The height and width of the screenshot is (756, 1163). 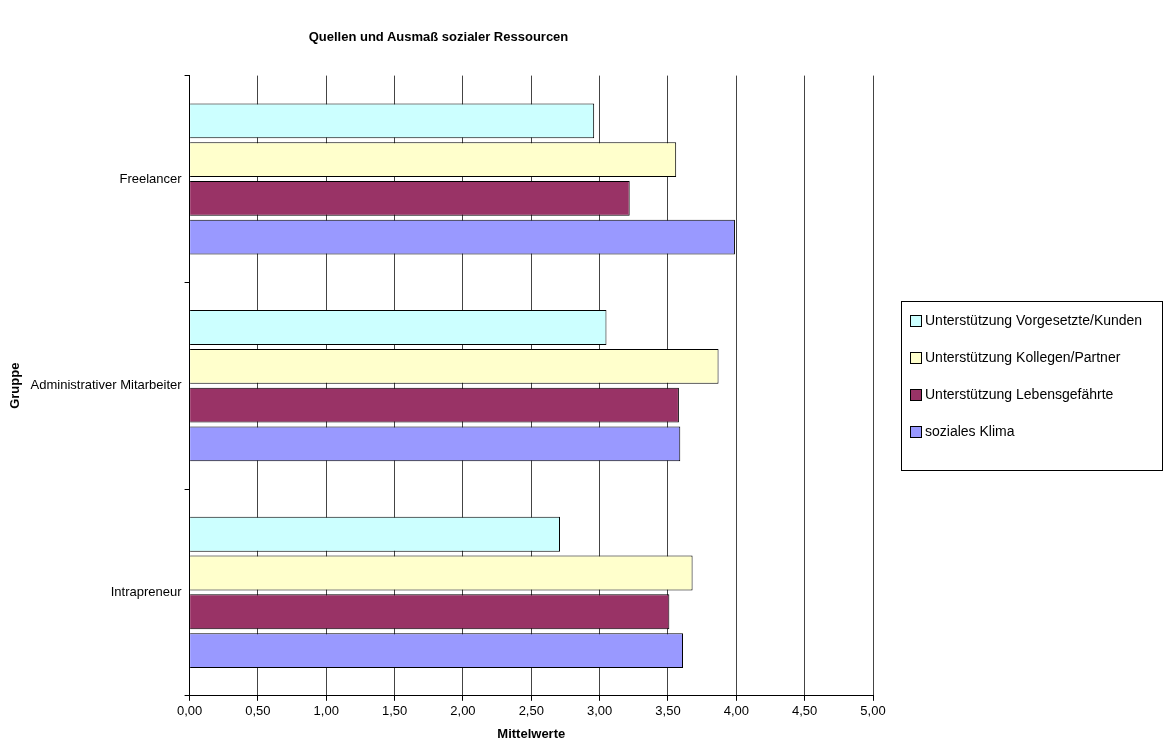 What do you see at coordinates (736, 711) in the screenshot?
I see `x-tick-label: 4,00` at bounding box center [736, 711].